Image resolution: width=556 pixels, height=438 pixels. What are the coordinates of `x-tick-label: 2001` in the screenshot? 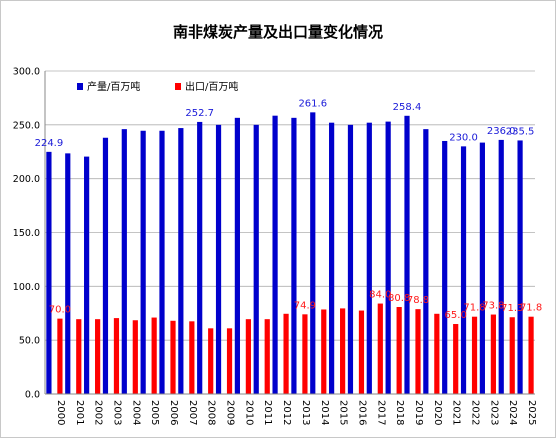 It's located at (79, 412).